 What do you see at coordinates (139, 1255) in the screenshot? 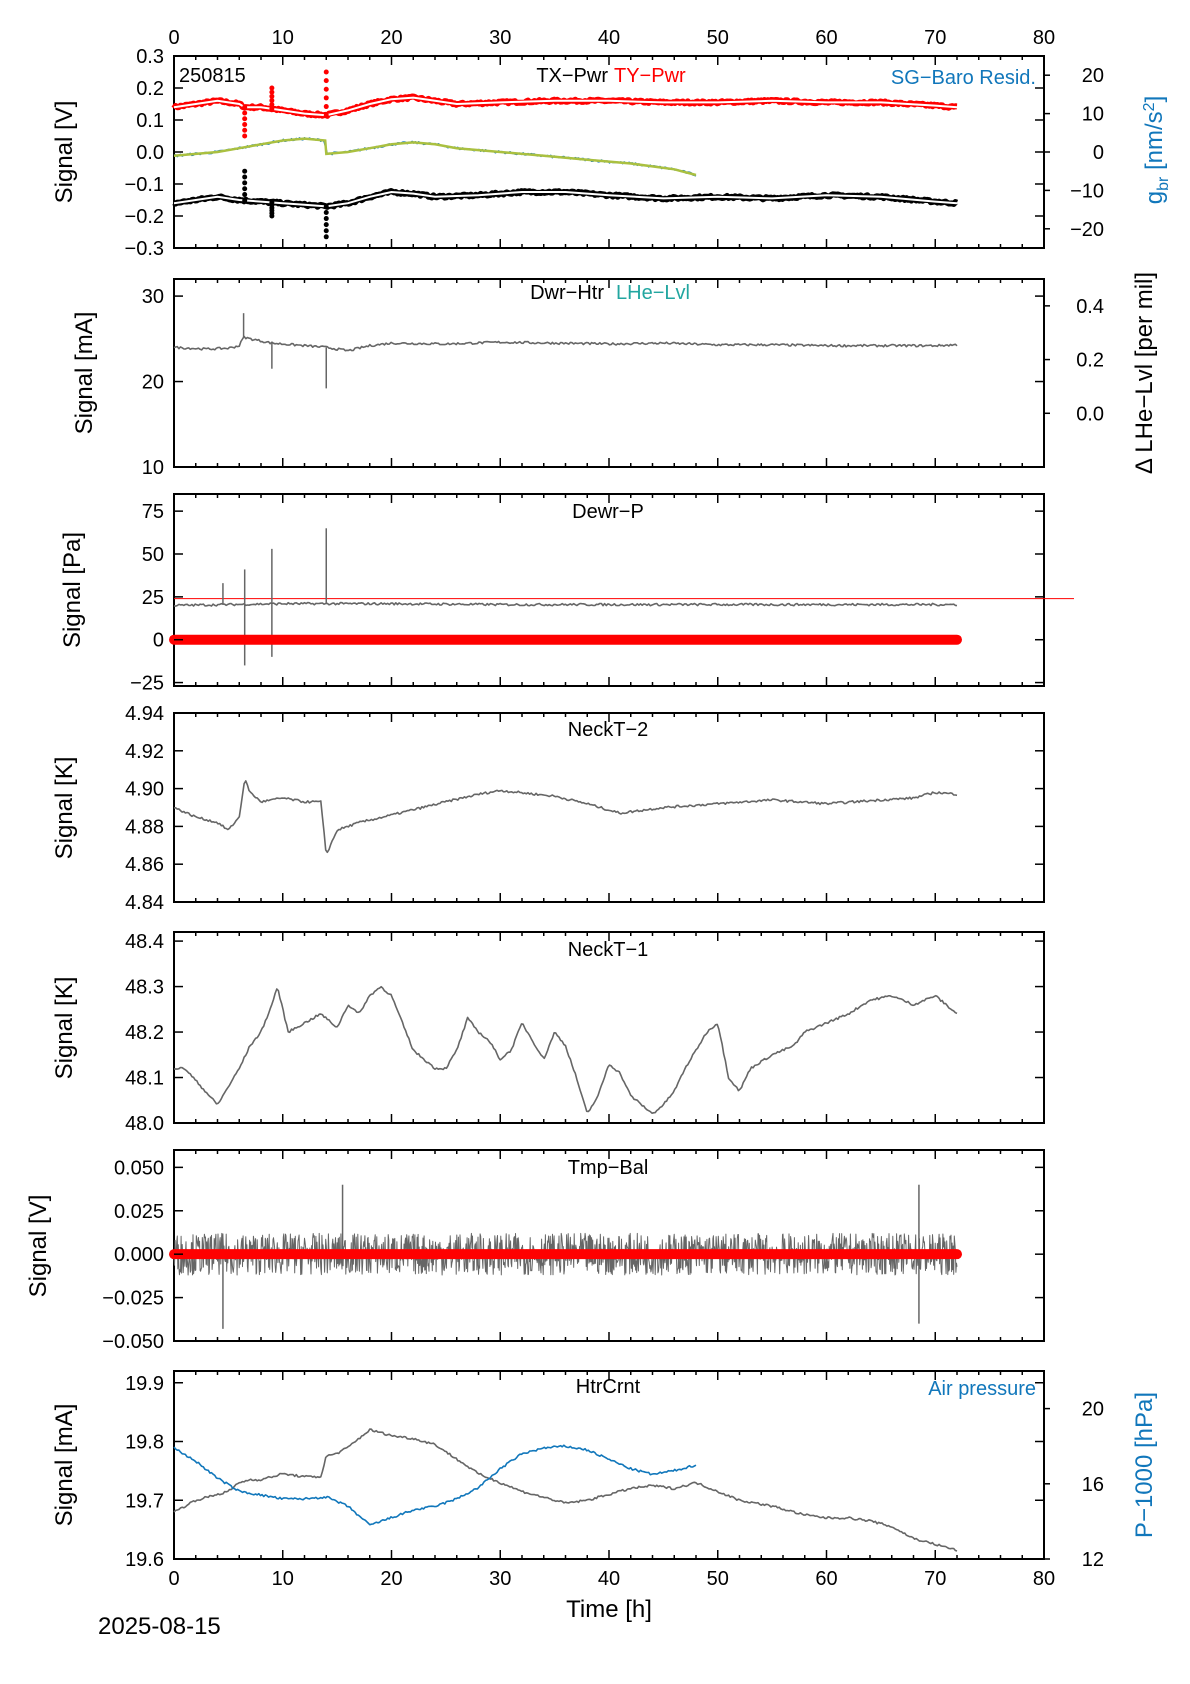
I see `y-tick-label: 0.000` at bounding box center [139, 1255].